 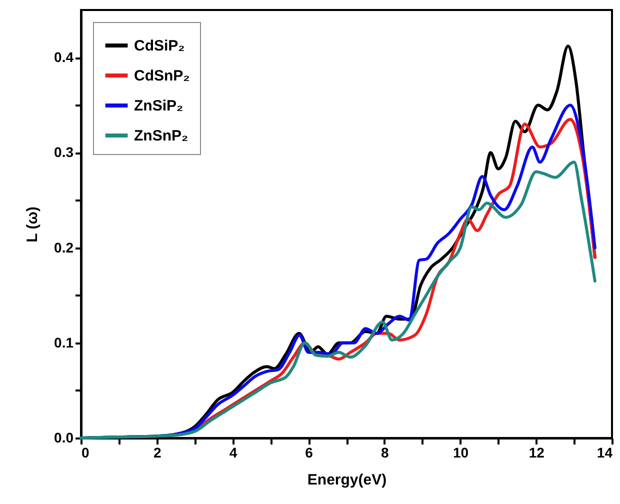 I want to click on y-tick-label: 0.4, so click(x=64, y=57).